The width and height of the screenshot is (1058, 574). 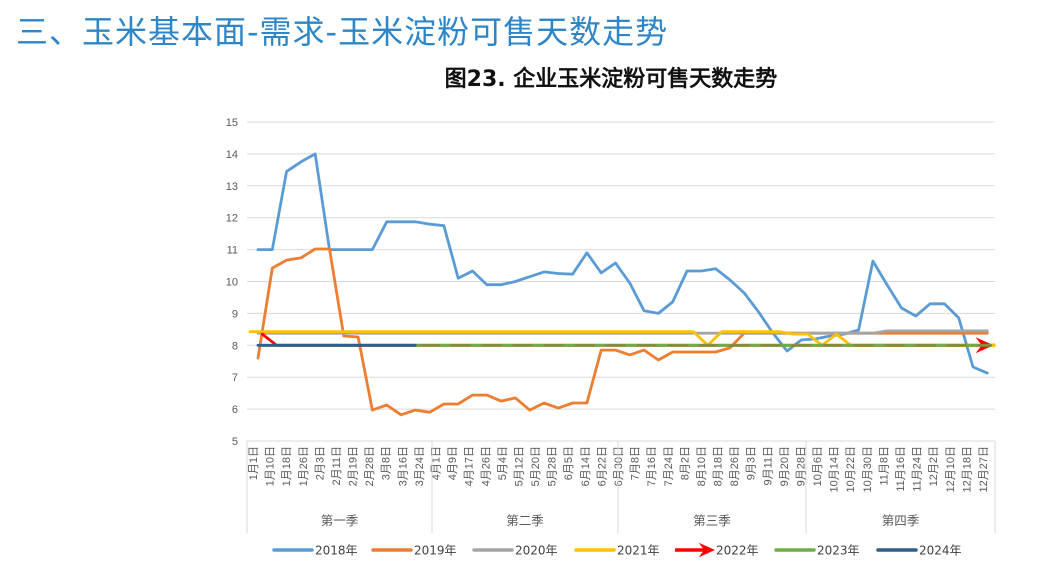 I want to click on x-tick-label: 1月1日, so click(x=254, y=463).